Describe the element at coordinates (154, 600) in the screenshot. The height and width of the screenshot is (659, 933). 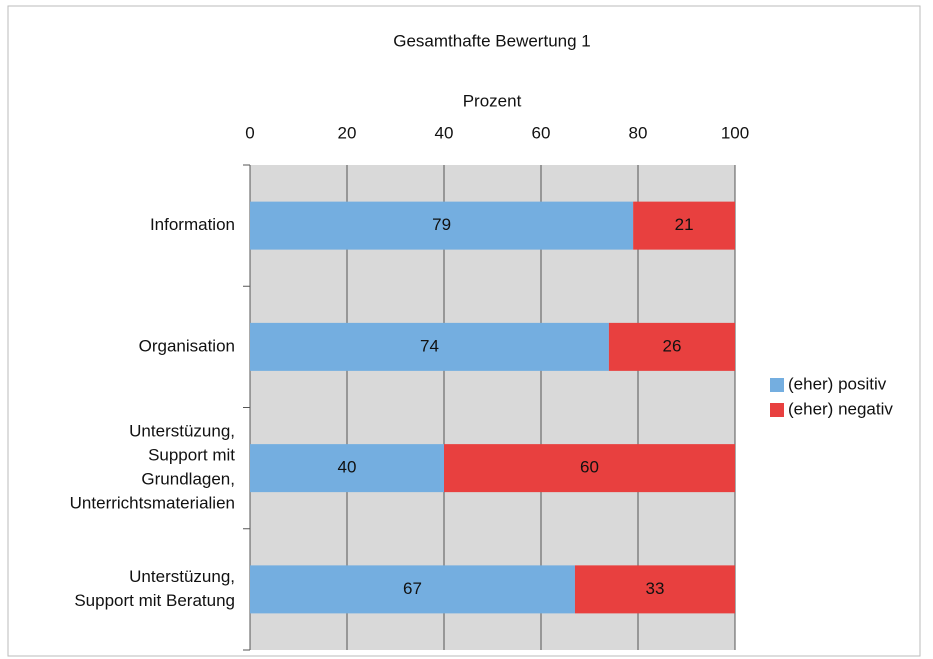
I see `y-tick-label: Support mit Beratung` at that location.